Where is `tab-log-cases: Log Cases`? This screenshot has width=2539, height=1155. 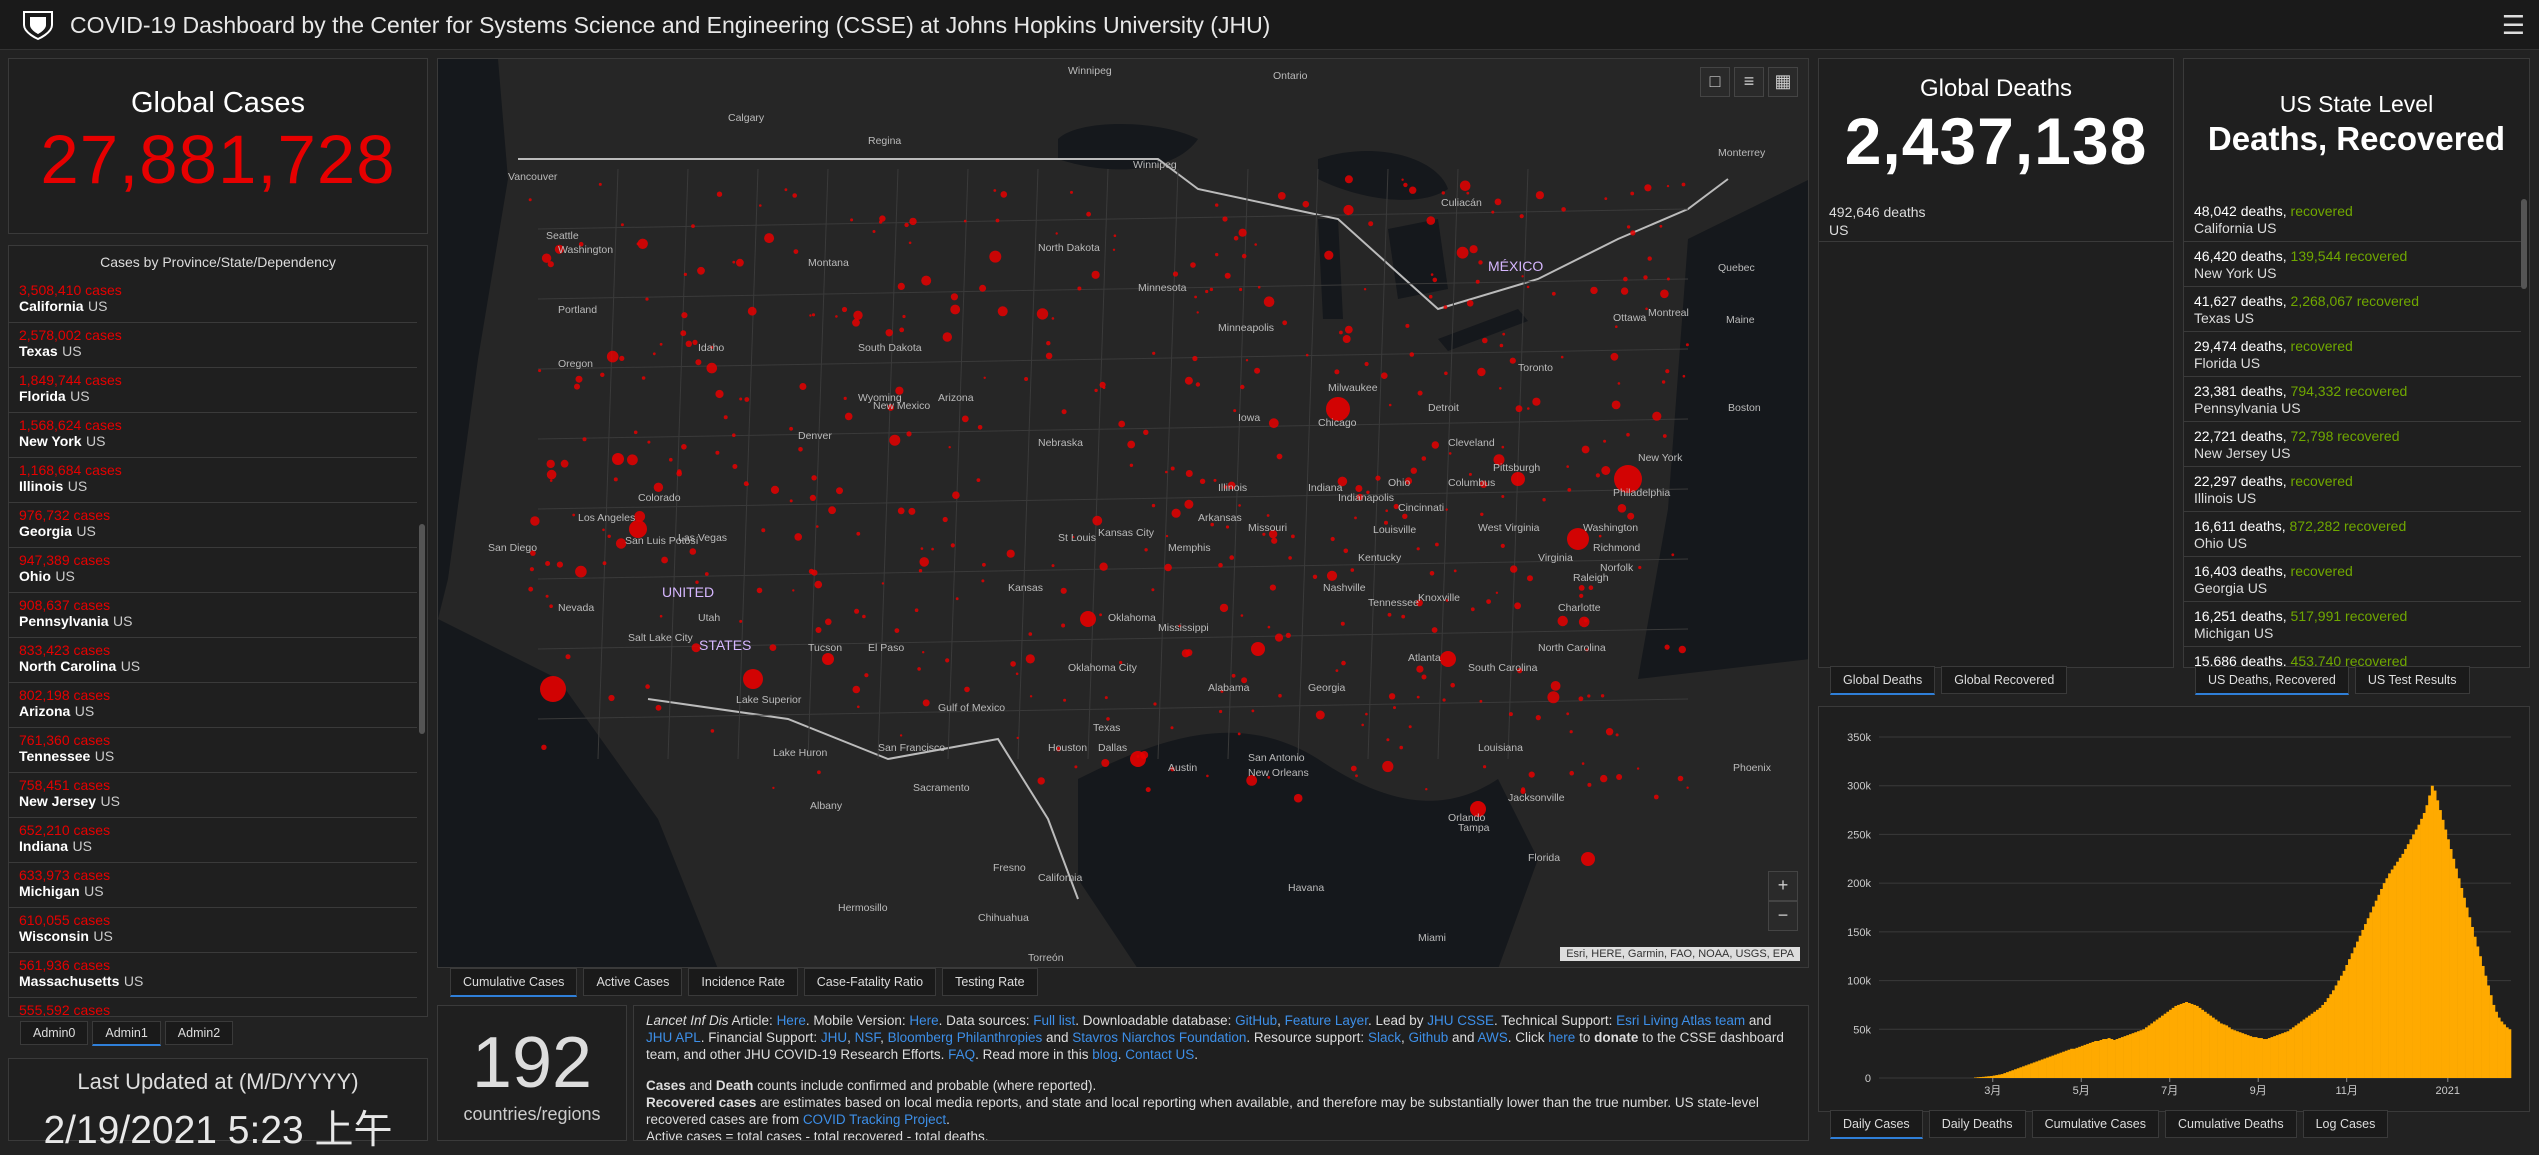
tab-log-cases: Log Cases is located at coordinates (2346, 1124).